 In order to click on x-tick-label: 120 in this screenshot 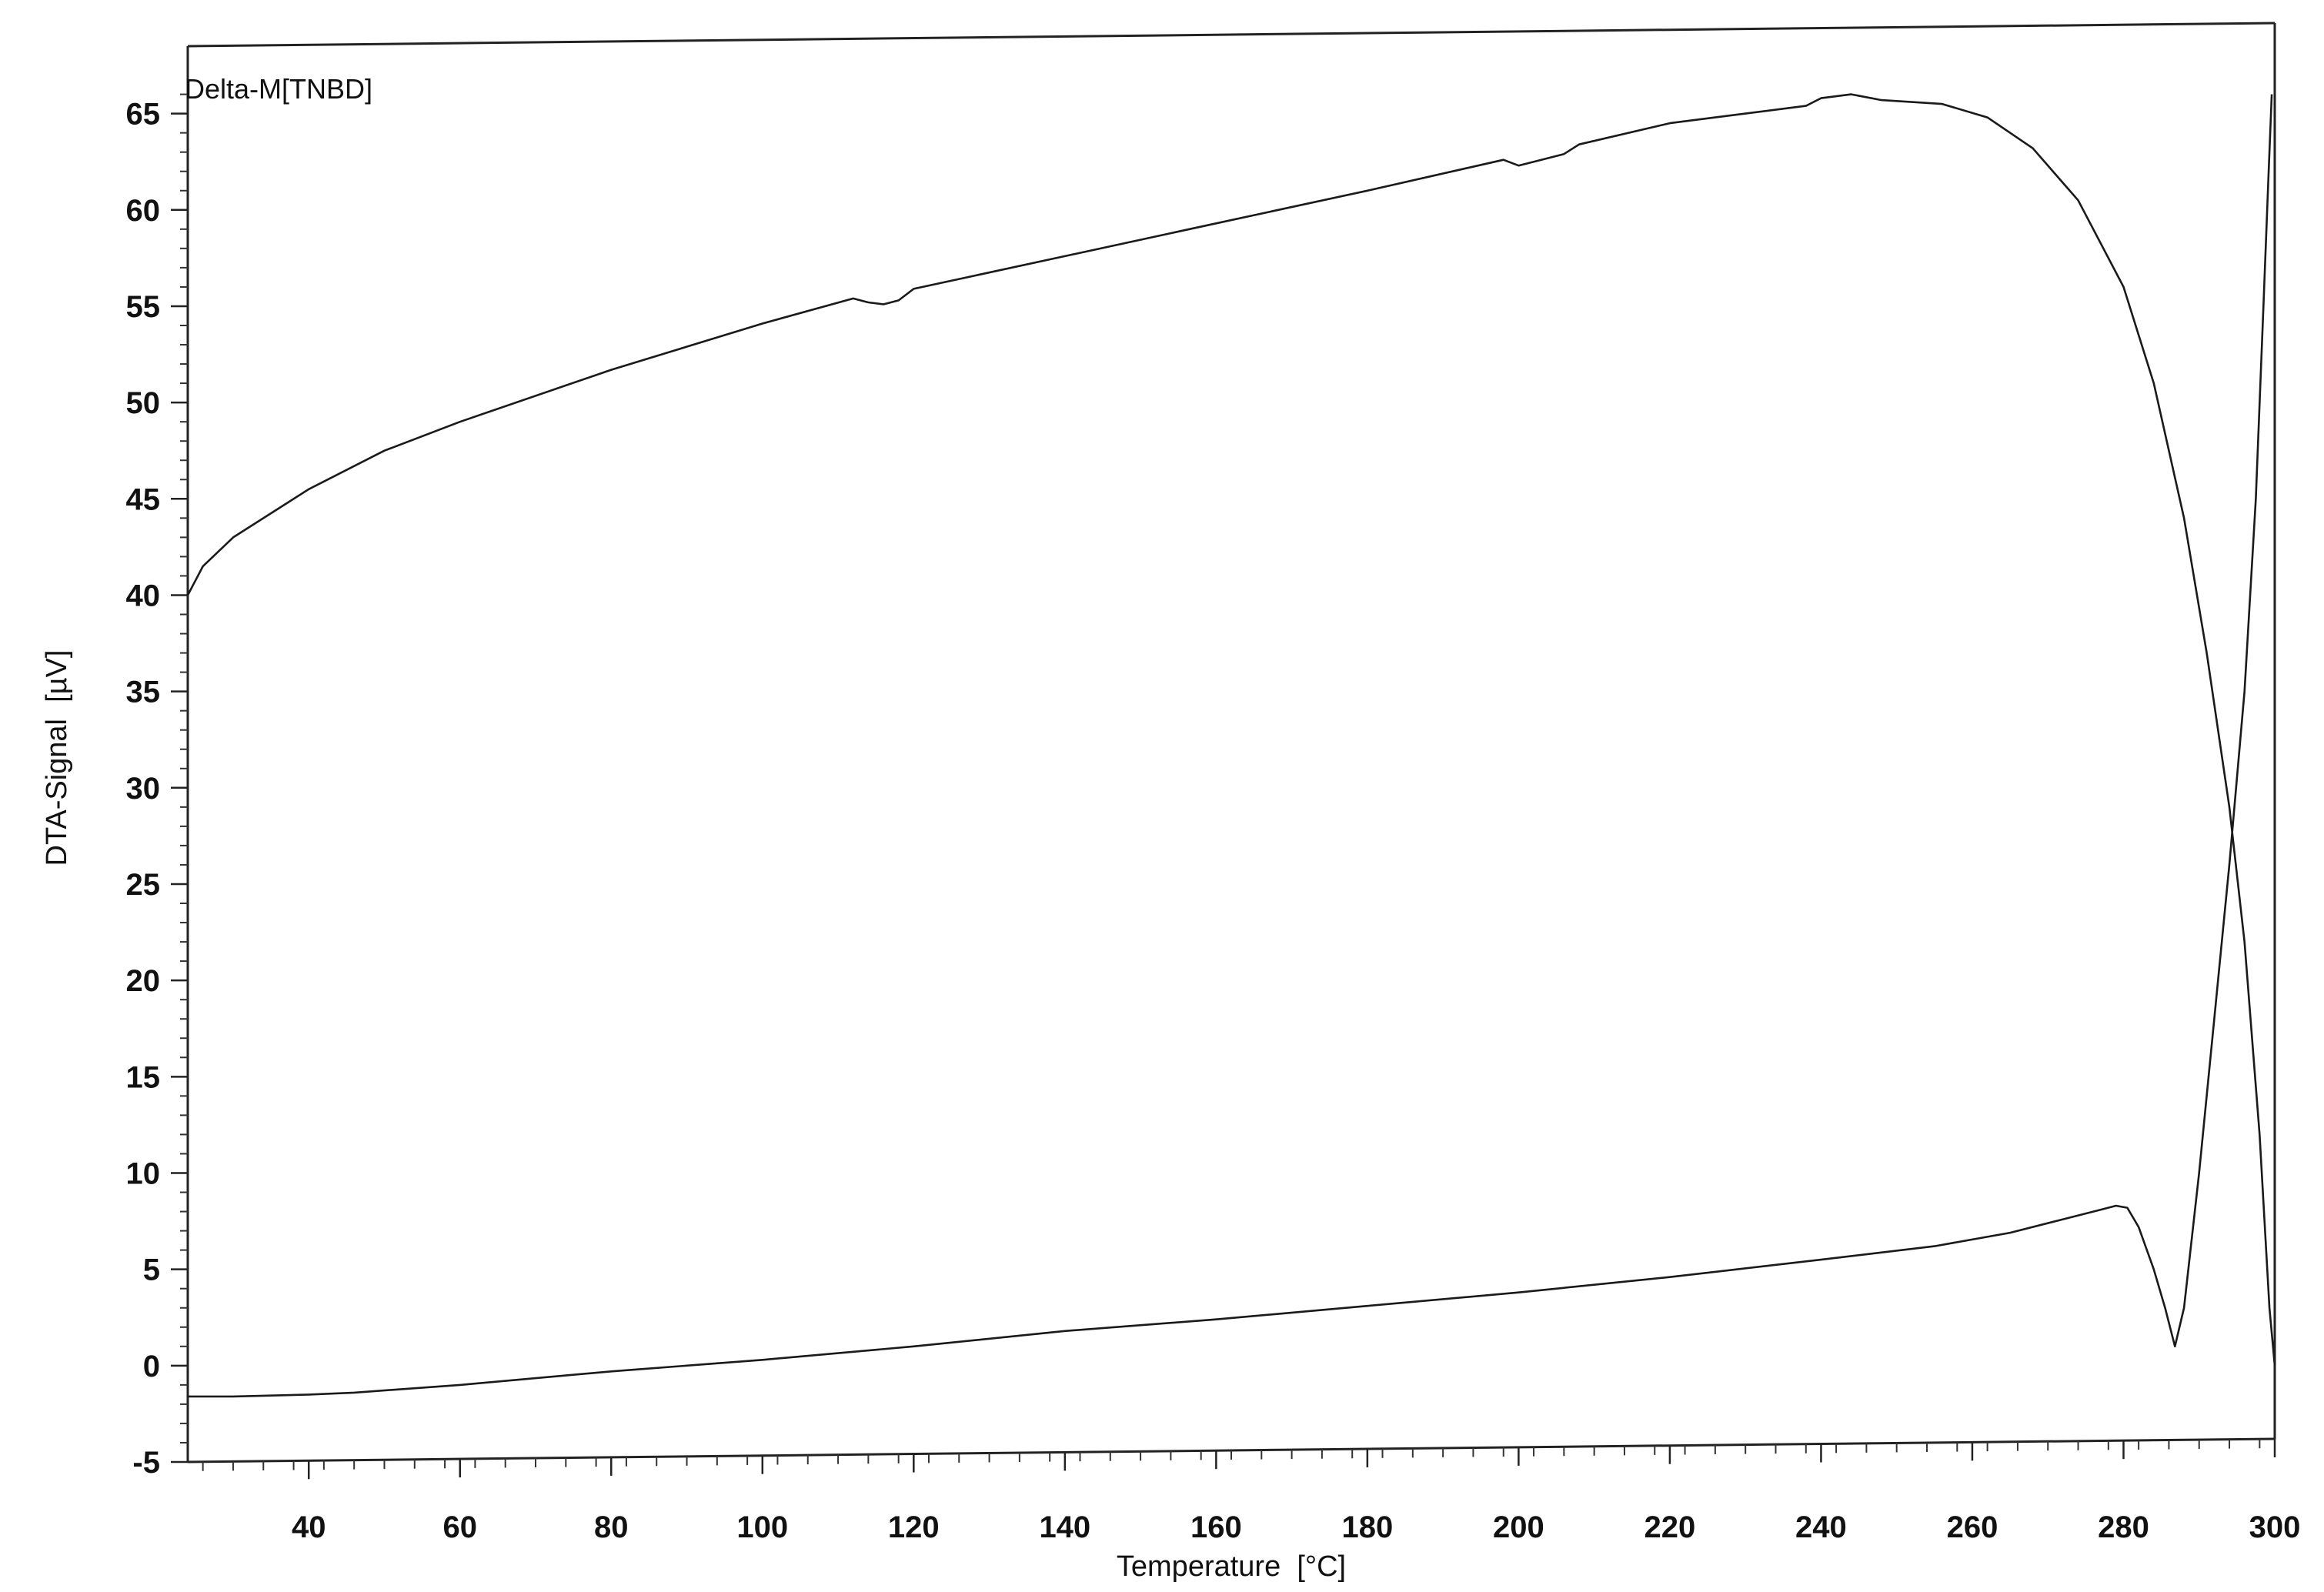, I will do `click(914, 1527)`.